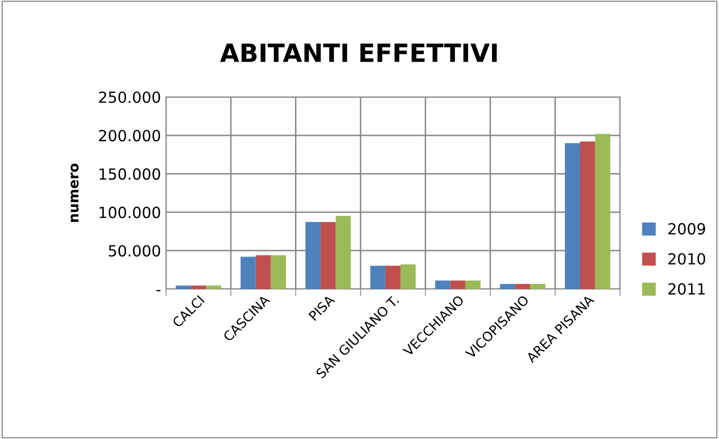  Describe the element at coordinates (687, 229) in the screenshot. I see `legend-label: 2009` at that location.